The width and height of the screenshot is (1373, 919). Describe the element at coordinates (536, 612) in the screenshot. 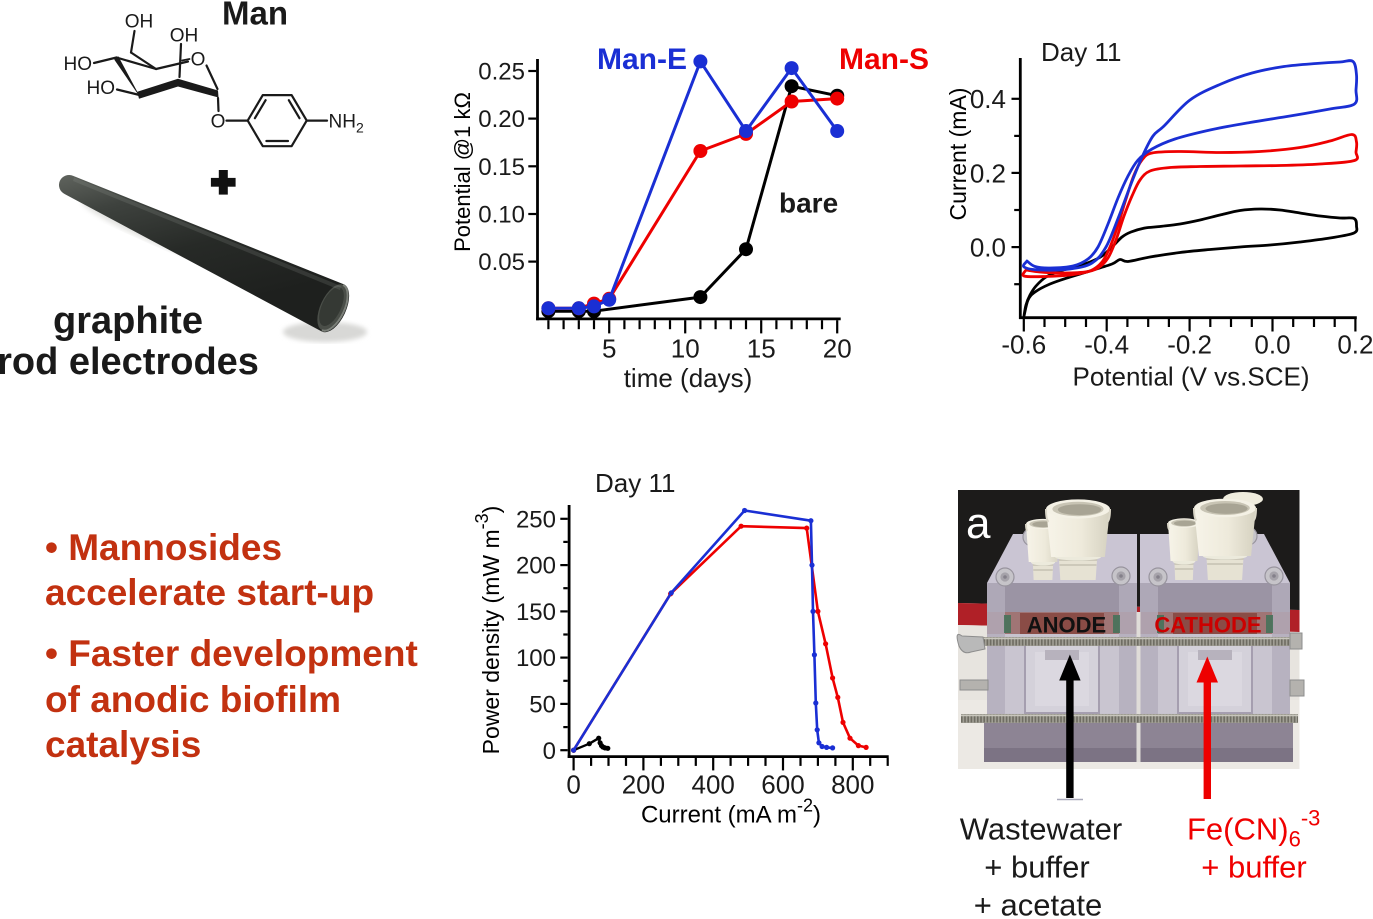

I see `svg-text: 150` at that location.